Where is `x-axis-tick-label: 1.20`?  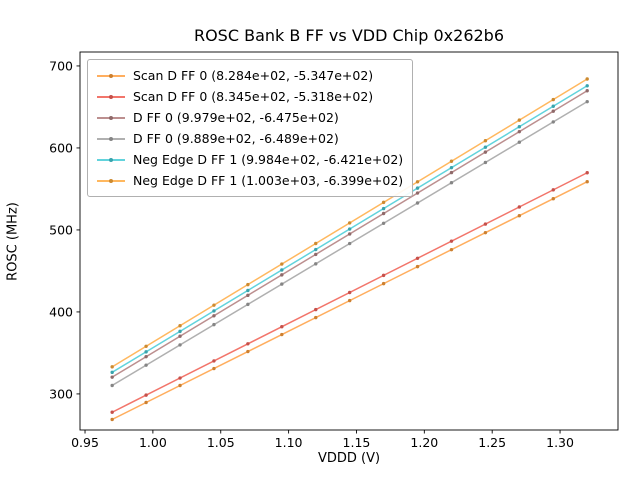
x-axis-tick-label: 1.20 is located at coordinates (424, 442).